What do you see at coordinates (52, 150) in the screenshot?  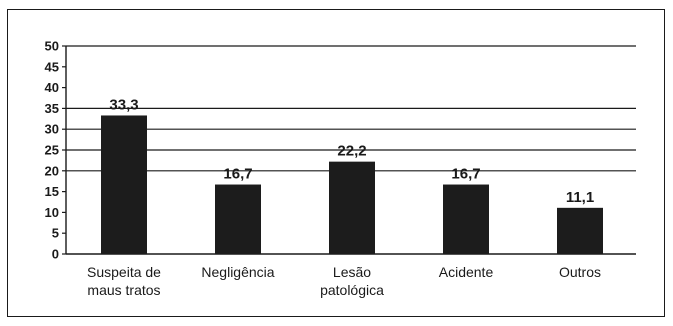 I see `y-tick-label: 25` at bounding box center [52, 150].